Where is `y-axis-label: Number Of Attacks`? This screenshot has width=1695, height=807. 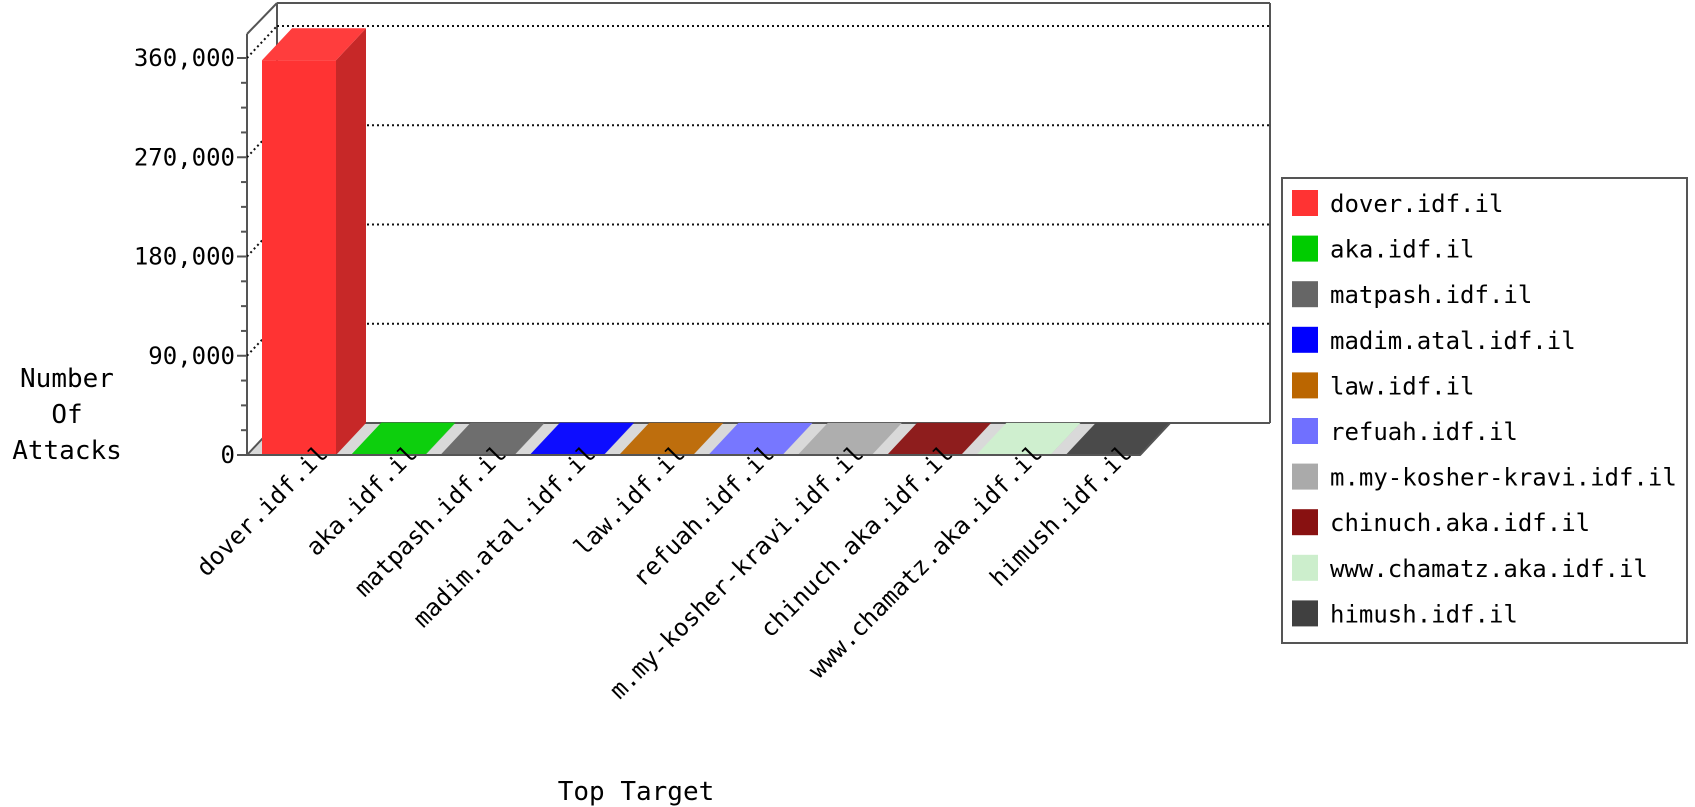 y-axis-label: Number Of Attacks is located at coordinates (67, 415).